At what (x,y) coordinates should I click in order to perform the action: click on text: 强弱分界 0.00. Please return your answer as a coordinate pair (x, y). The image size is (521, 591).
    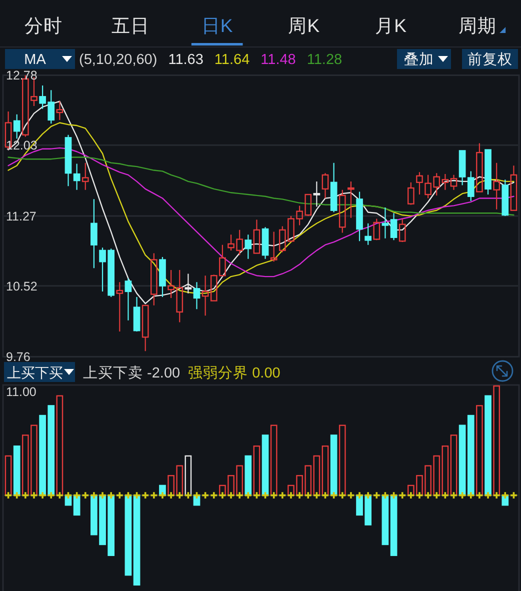
    Looking at the image, I should click on (234, 373).